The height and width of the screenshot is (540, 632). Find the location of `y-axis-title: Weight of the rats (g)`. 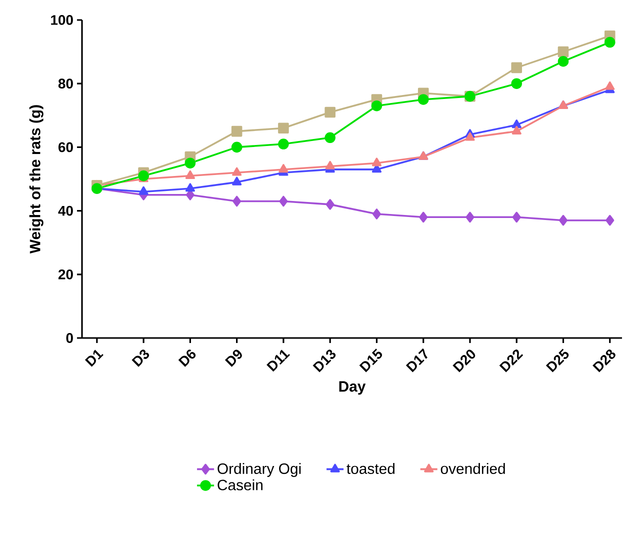

y-axis-title: Weight of the rats (g) is located at coordinates (36, 179).